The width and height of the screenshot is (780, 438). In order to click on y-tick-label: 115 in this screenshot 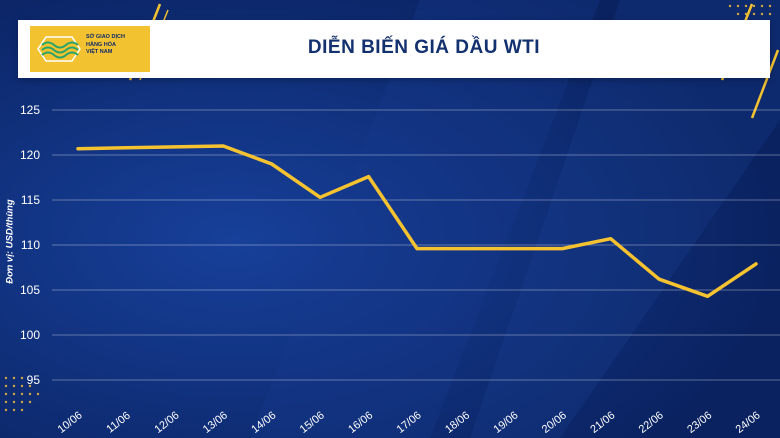, I will do `click(30, 200)`.